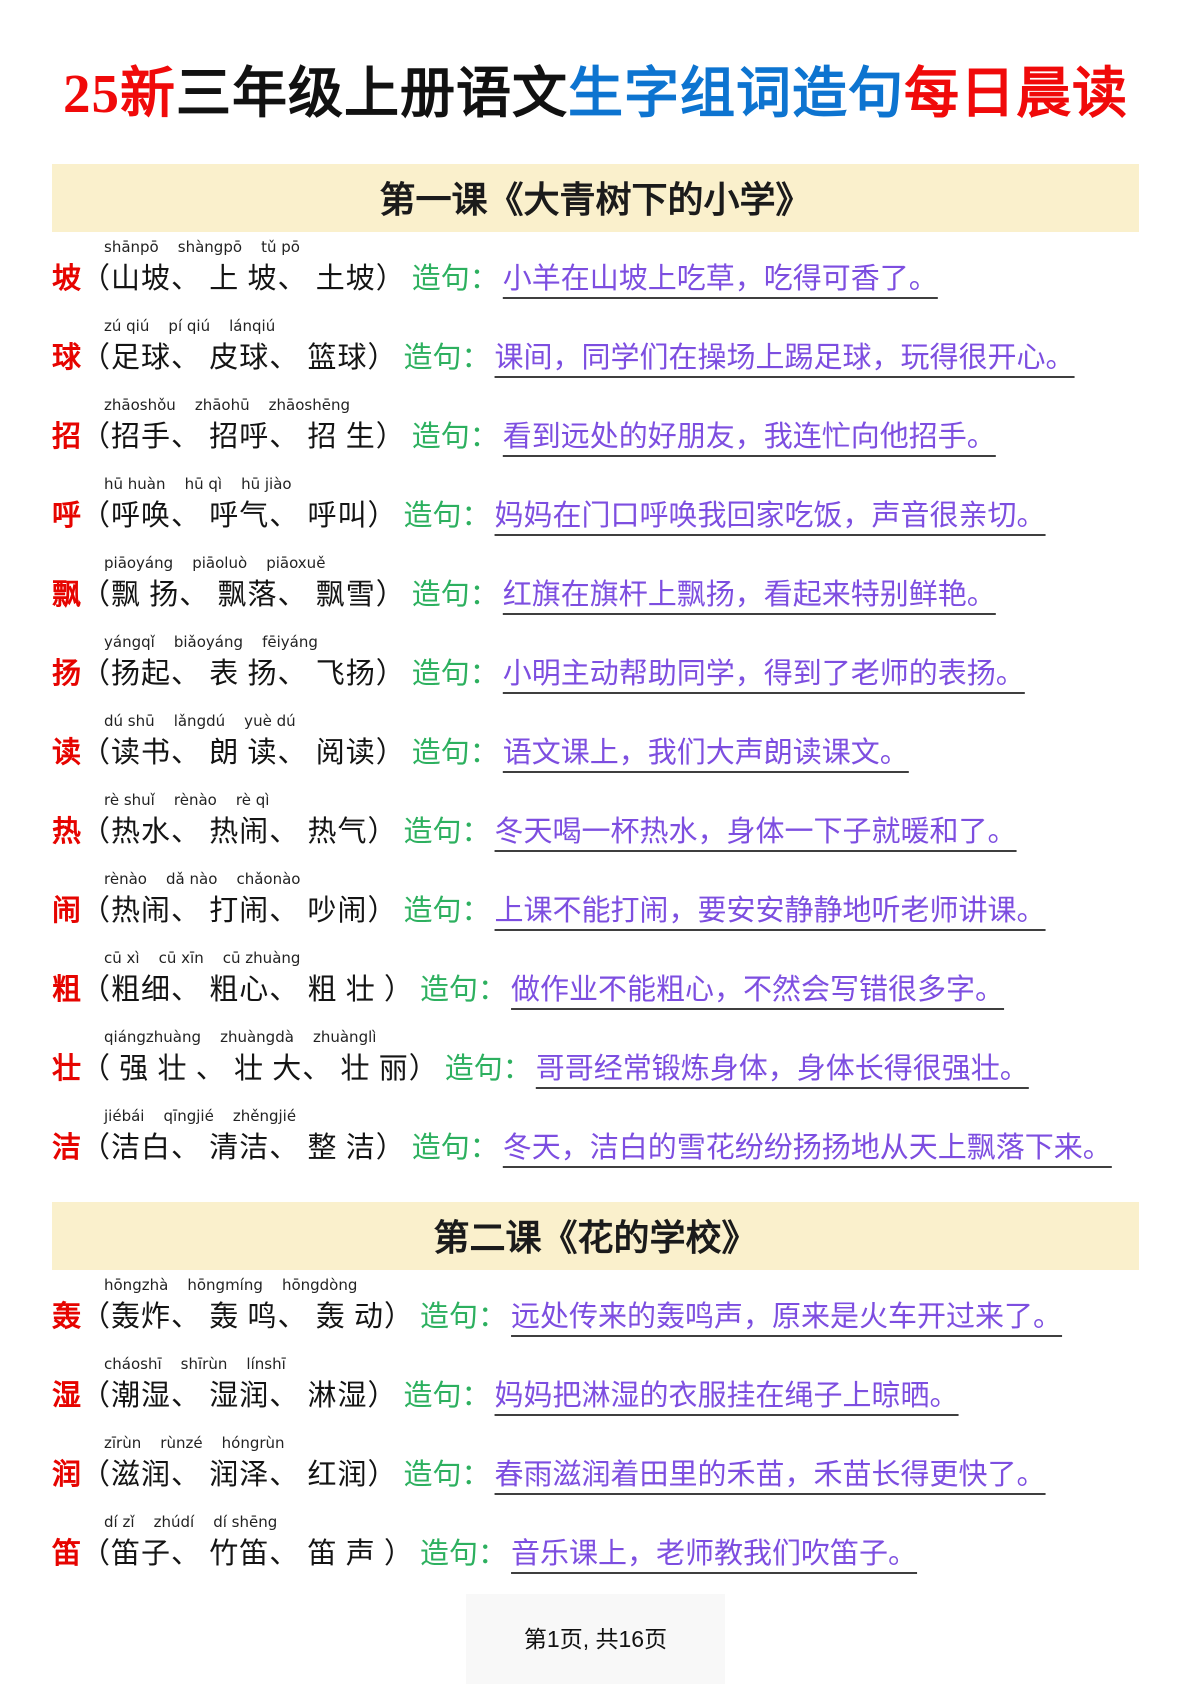  What do you see at coordinates (67, 1148) in the screenshot?
I see `hanzi-character: 洁` at bounding box center [67, 1148].